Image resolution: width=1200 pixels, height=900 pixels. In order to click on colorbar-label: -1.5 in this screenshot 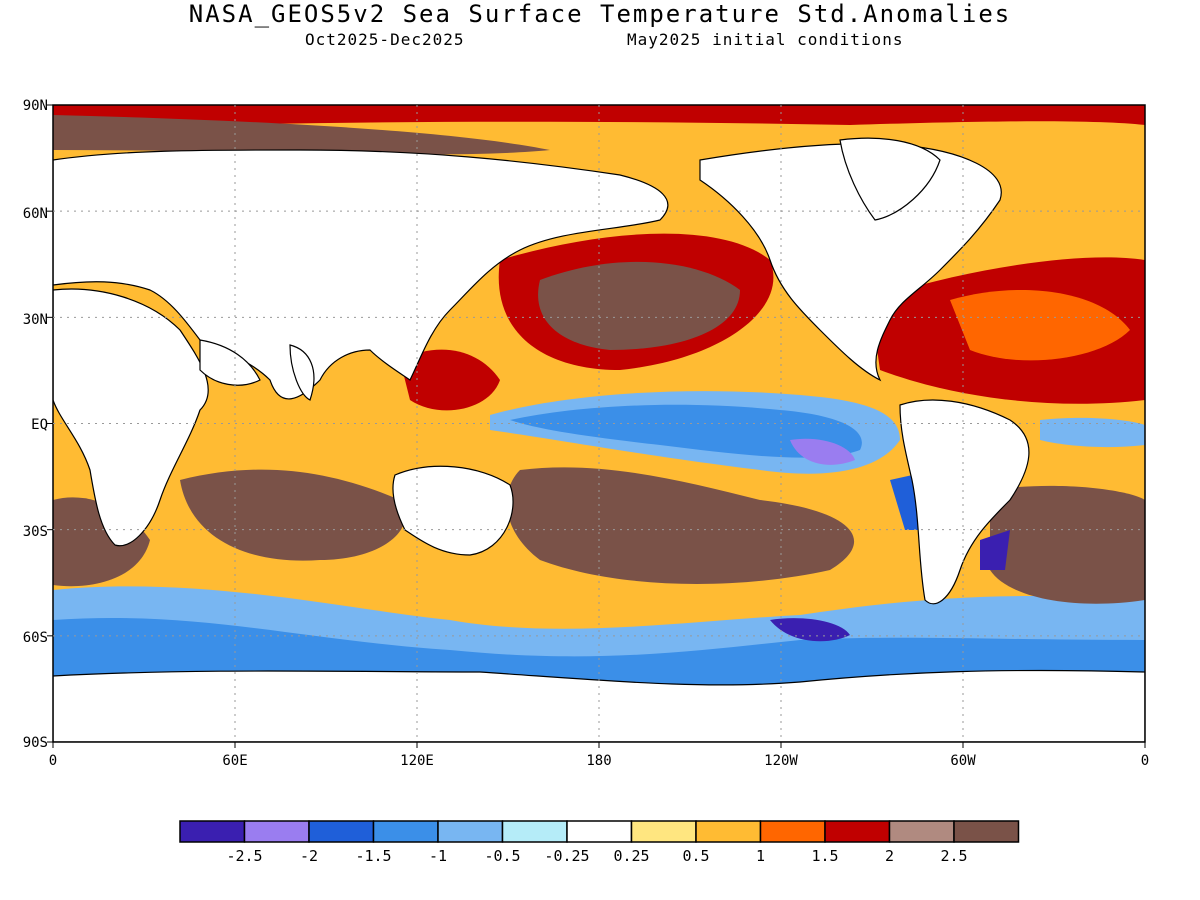, I will do `click(373, 856)`.